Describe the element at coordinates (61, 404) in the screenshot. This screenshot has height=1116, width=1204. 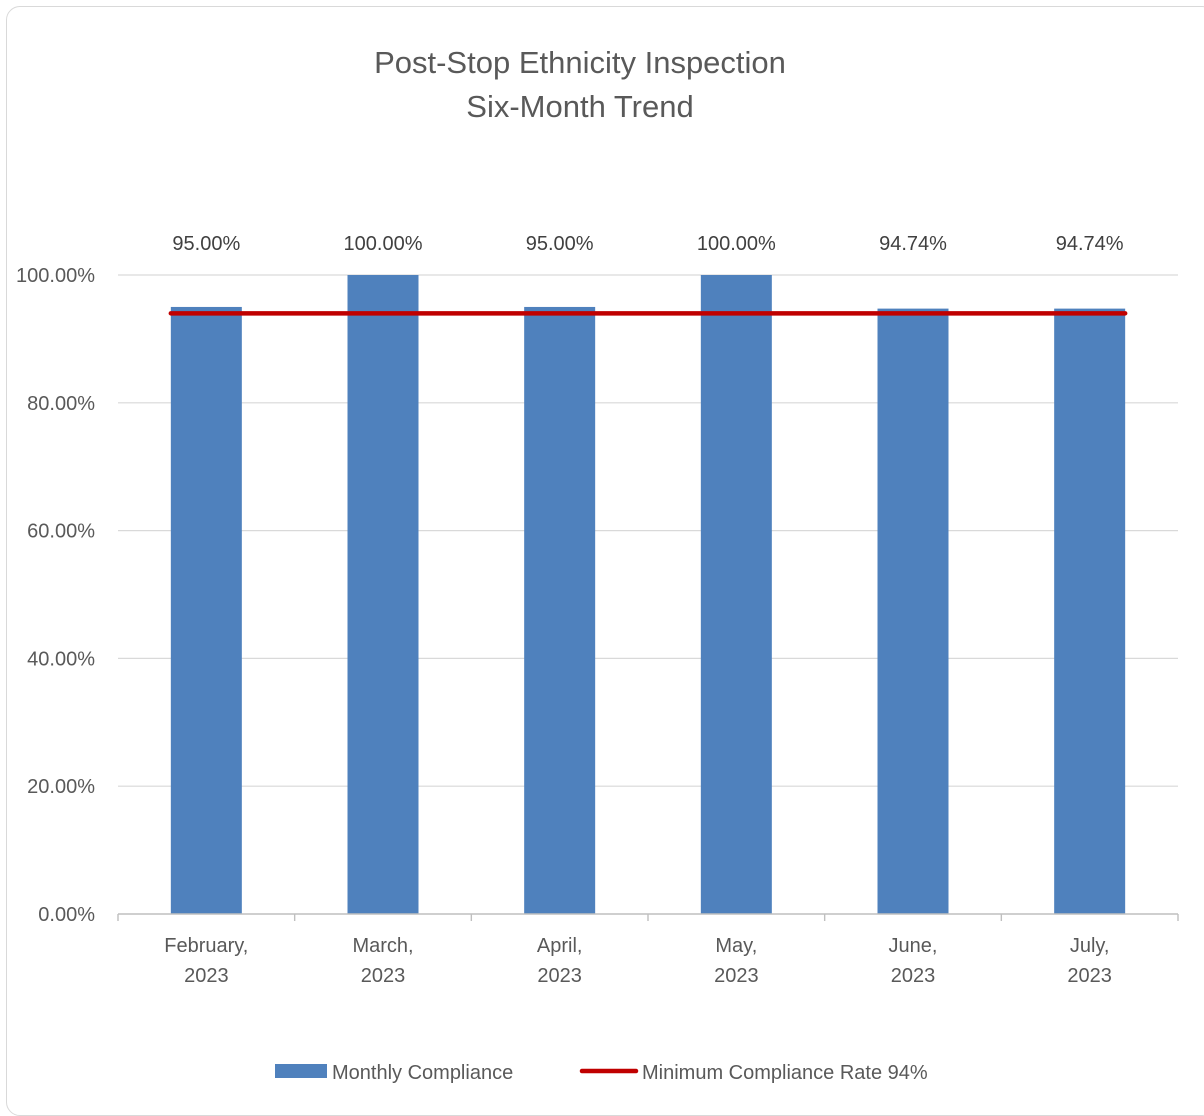
I see `y-tick-label: 80.00%` at that location.